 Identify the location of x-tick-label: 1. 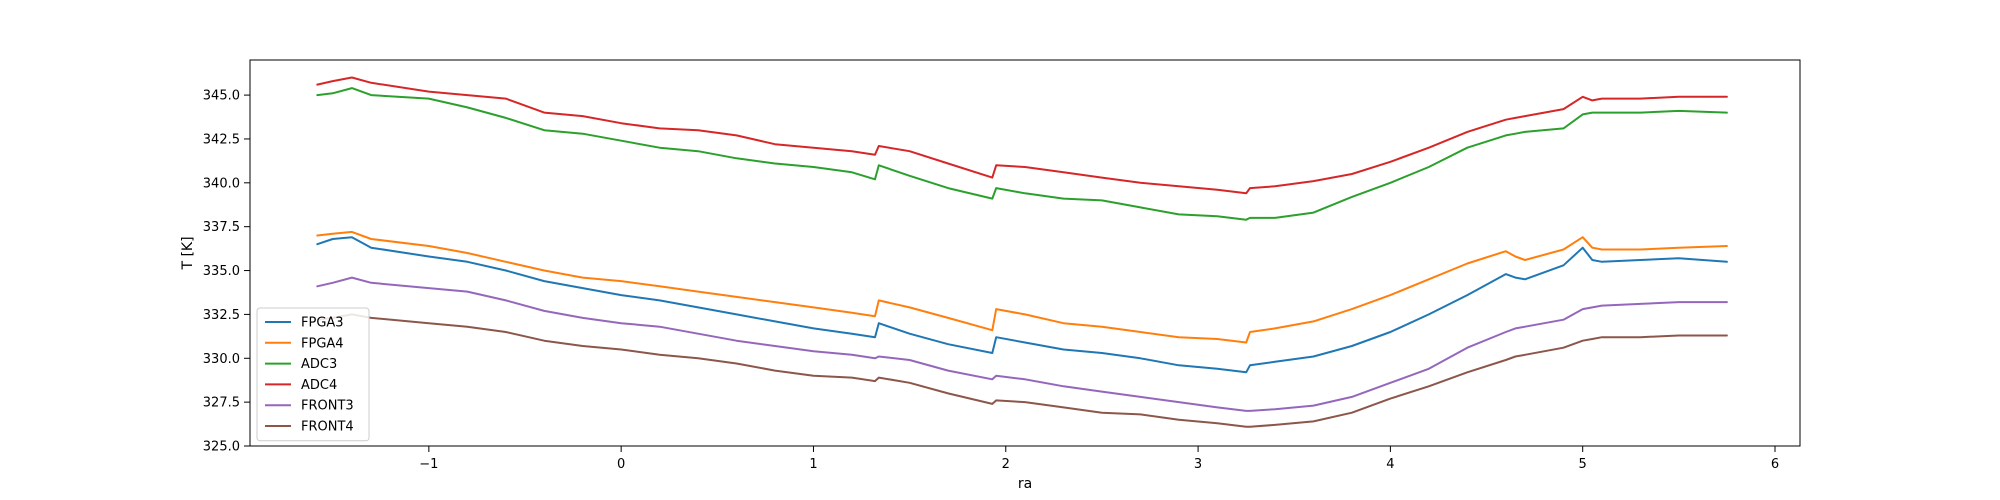
(813, 464).